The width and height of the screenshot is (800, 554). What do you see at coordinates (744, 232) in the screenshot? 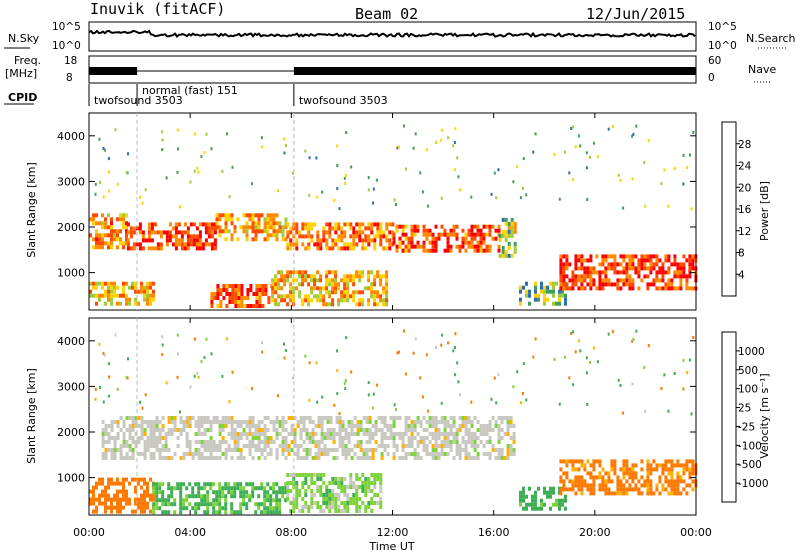
I see `colorbar-tick-label: 12` at bounding box center [744, 232].